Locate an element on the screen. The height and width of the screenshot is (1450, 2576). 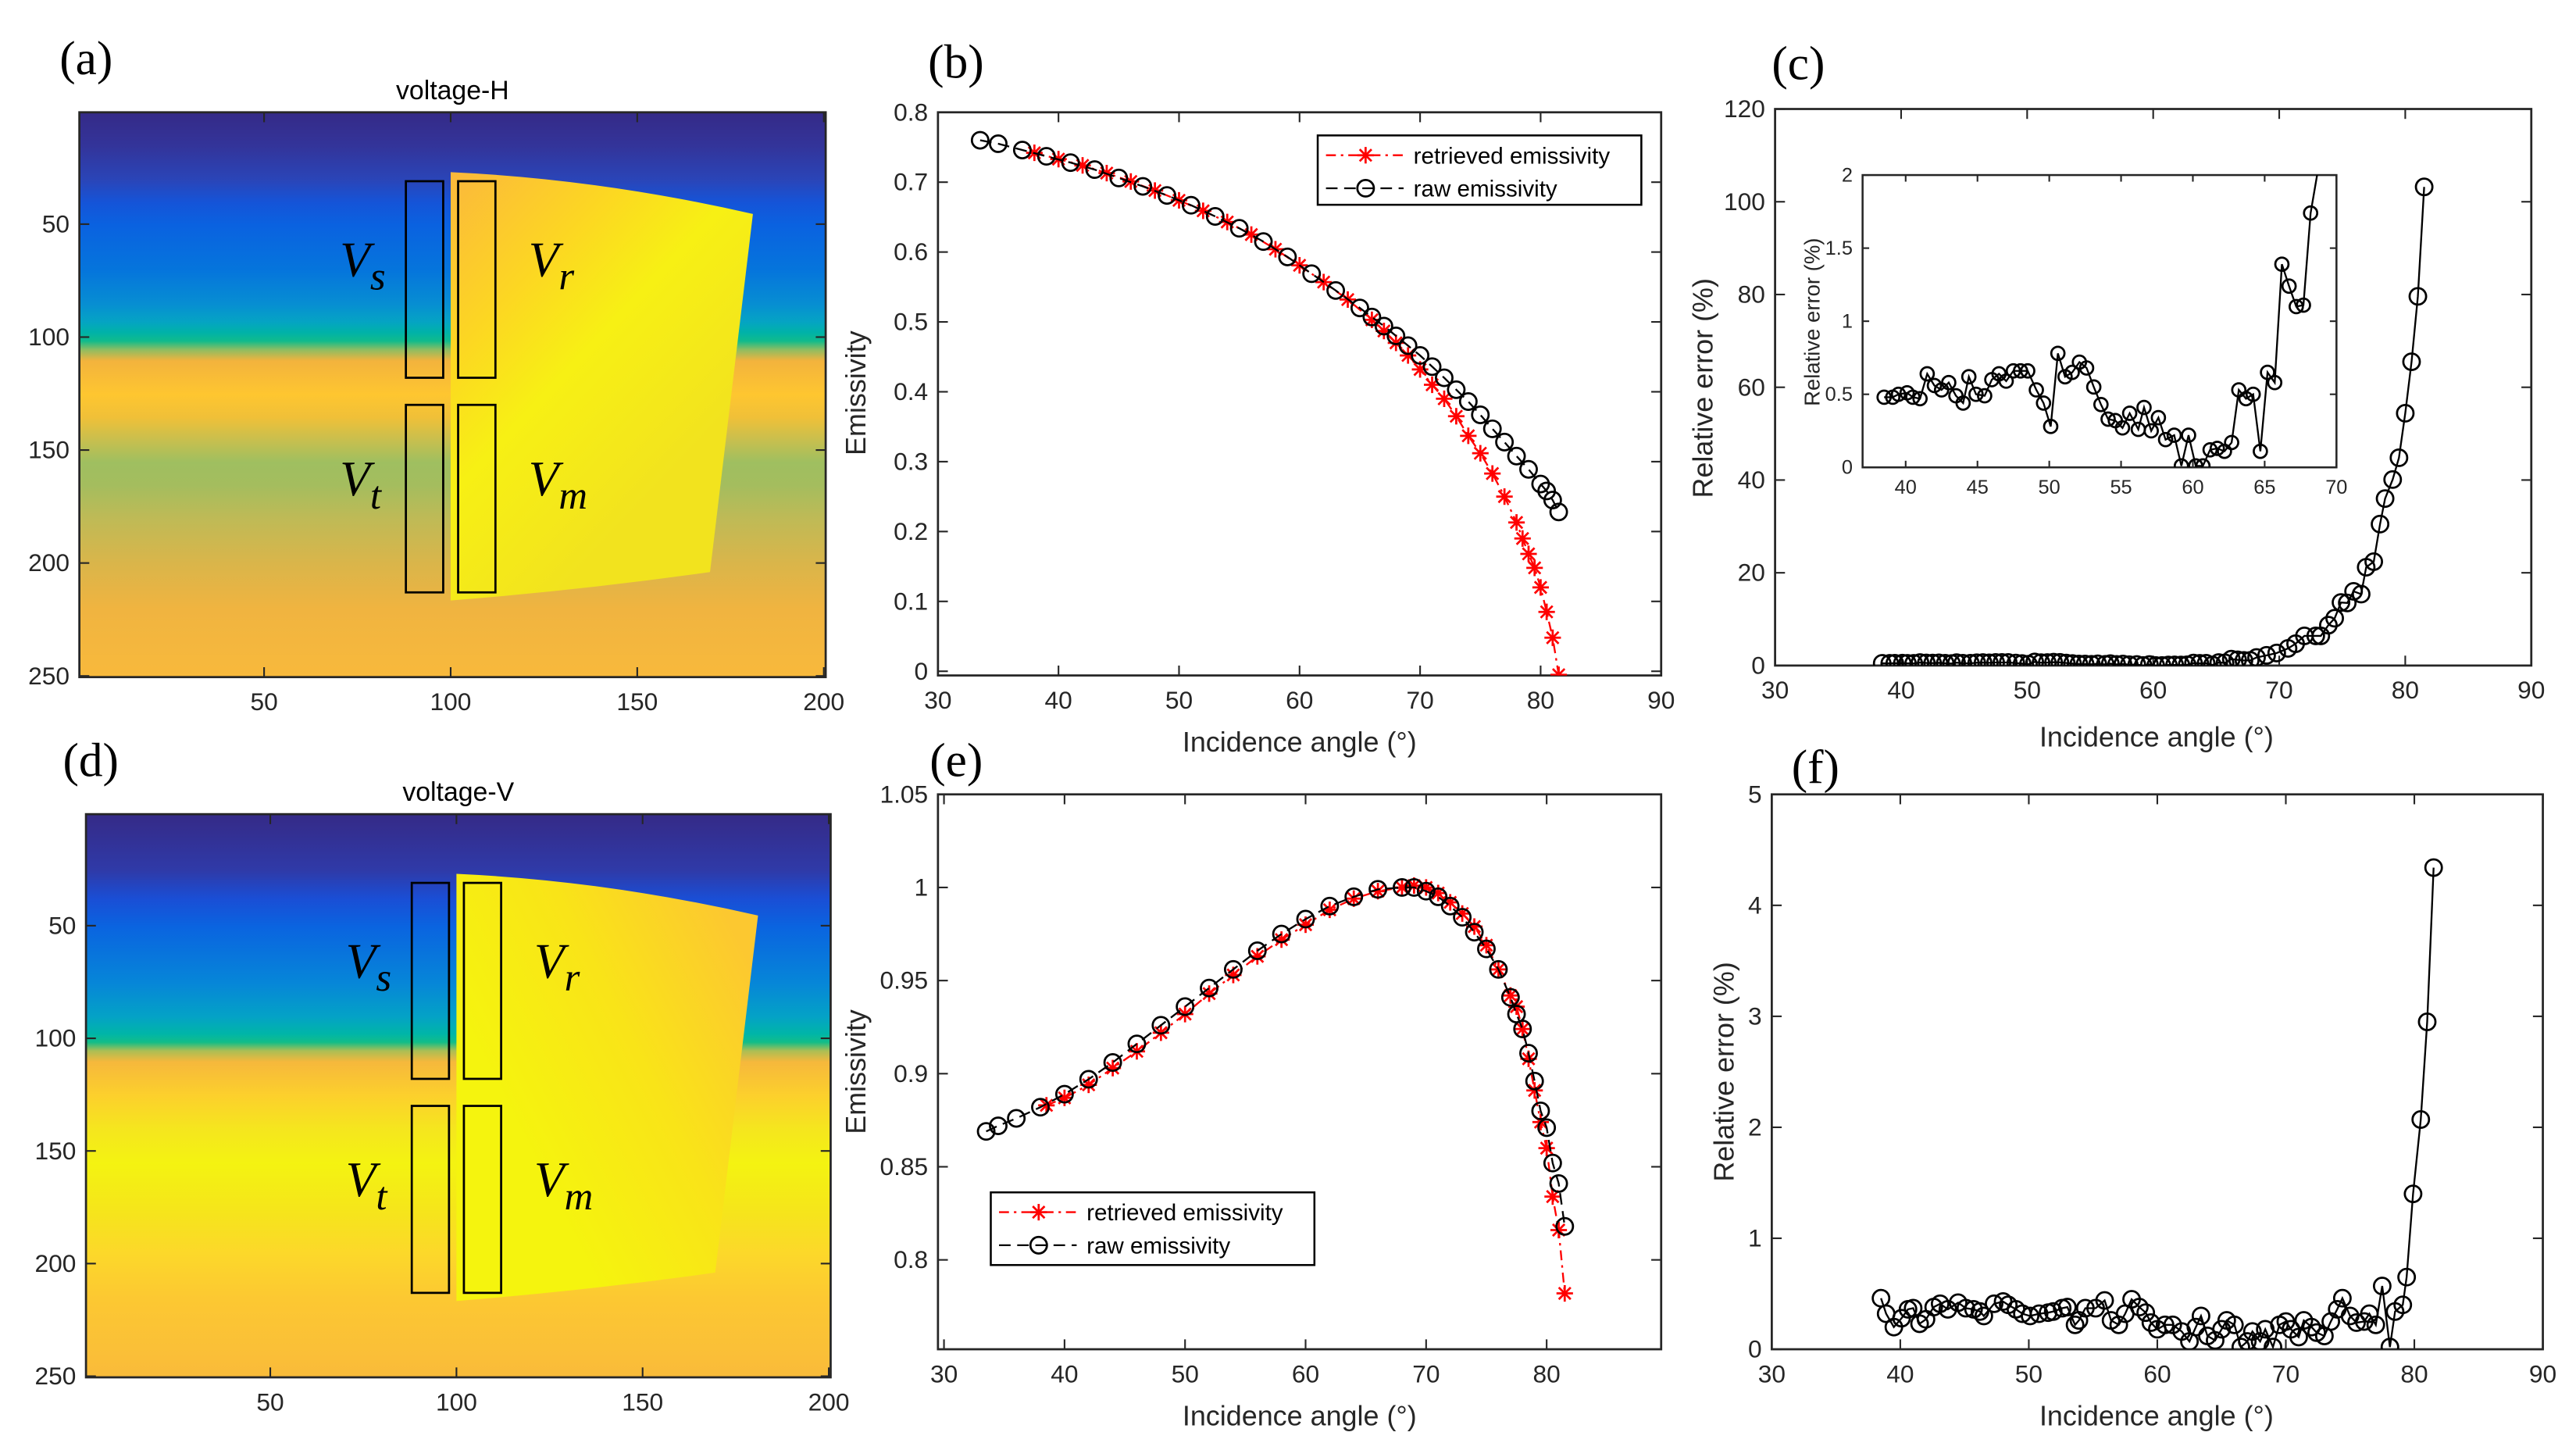
panel-label-d: (d) is located at coordinates (90, 761).